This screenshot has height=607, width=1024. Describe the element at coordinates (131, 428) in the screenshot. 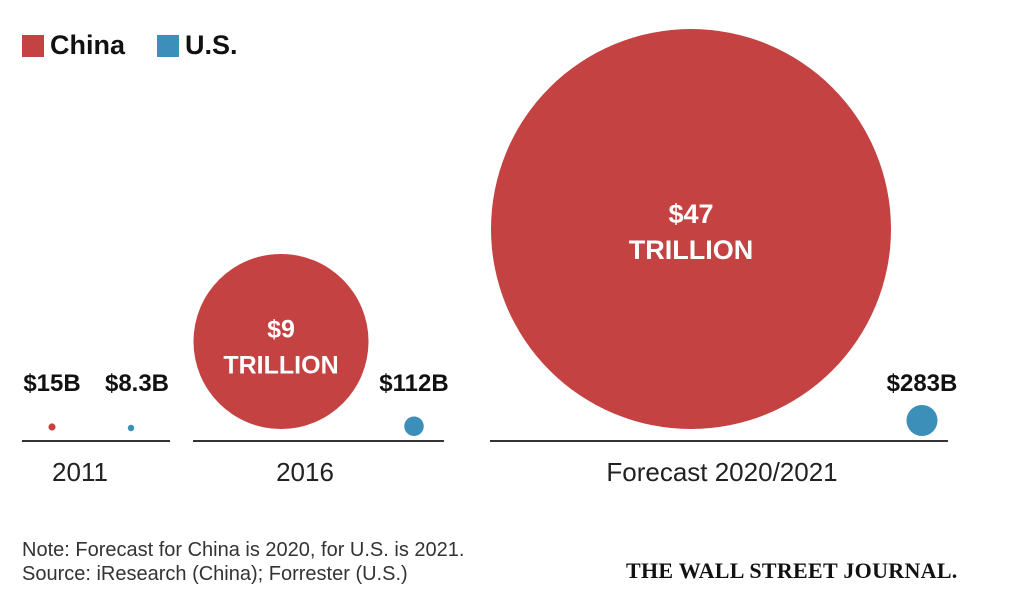

I see `bubble-us-2011` at that location.